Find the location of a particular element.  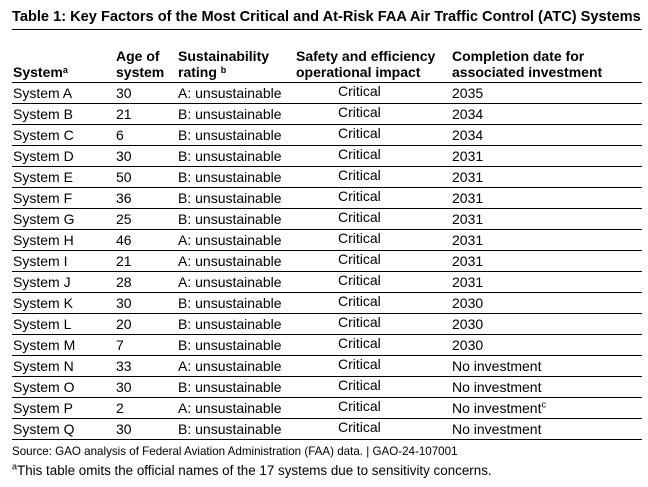

cell-age-text: 21 is located at coordinates (124, 114).